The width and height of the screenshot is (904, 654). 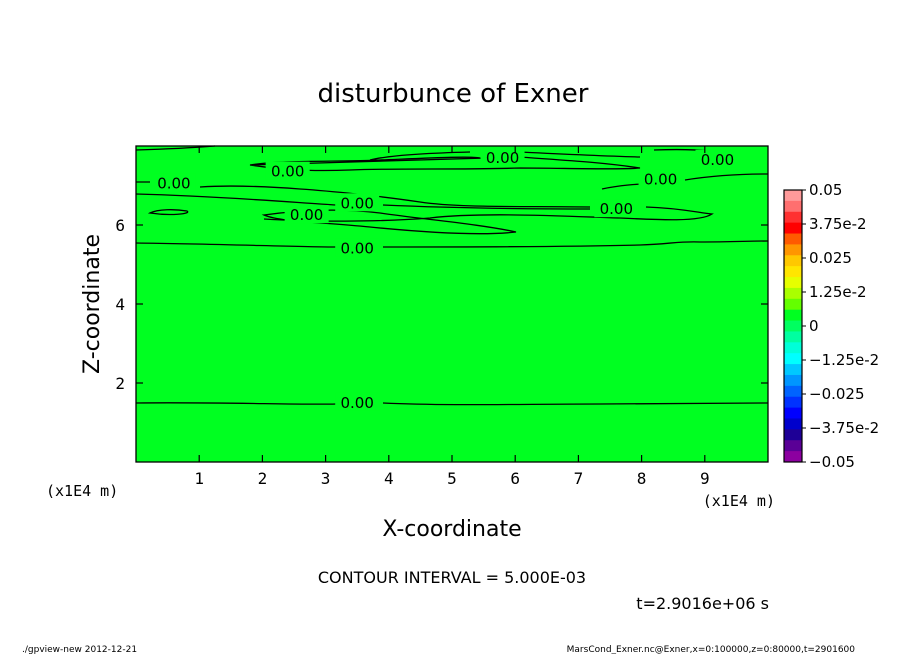 I want to click on colorbar-label: 3.75e-2, so click(x=838, y=224).